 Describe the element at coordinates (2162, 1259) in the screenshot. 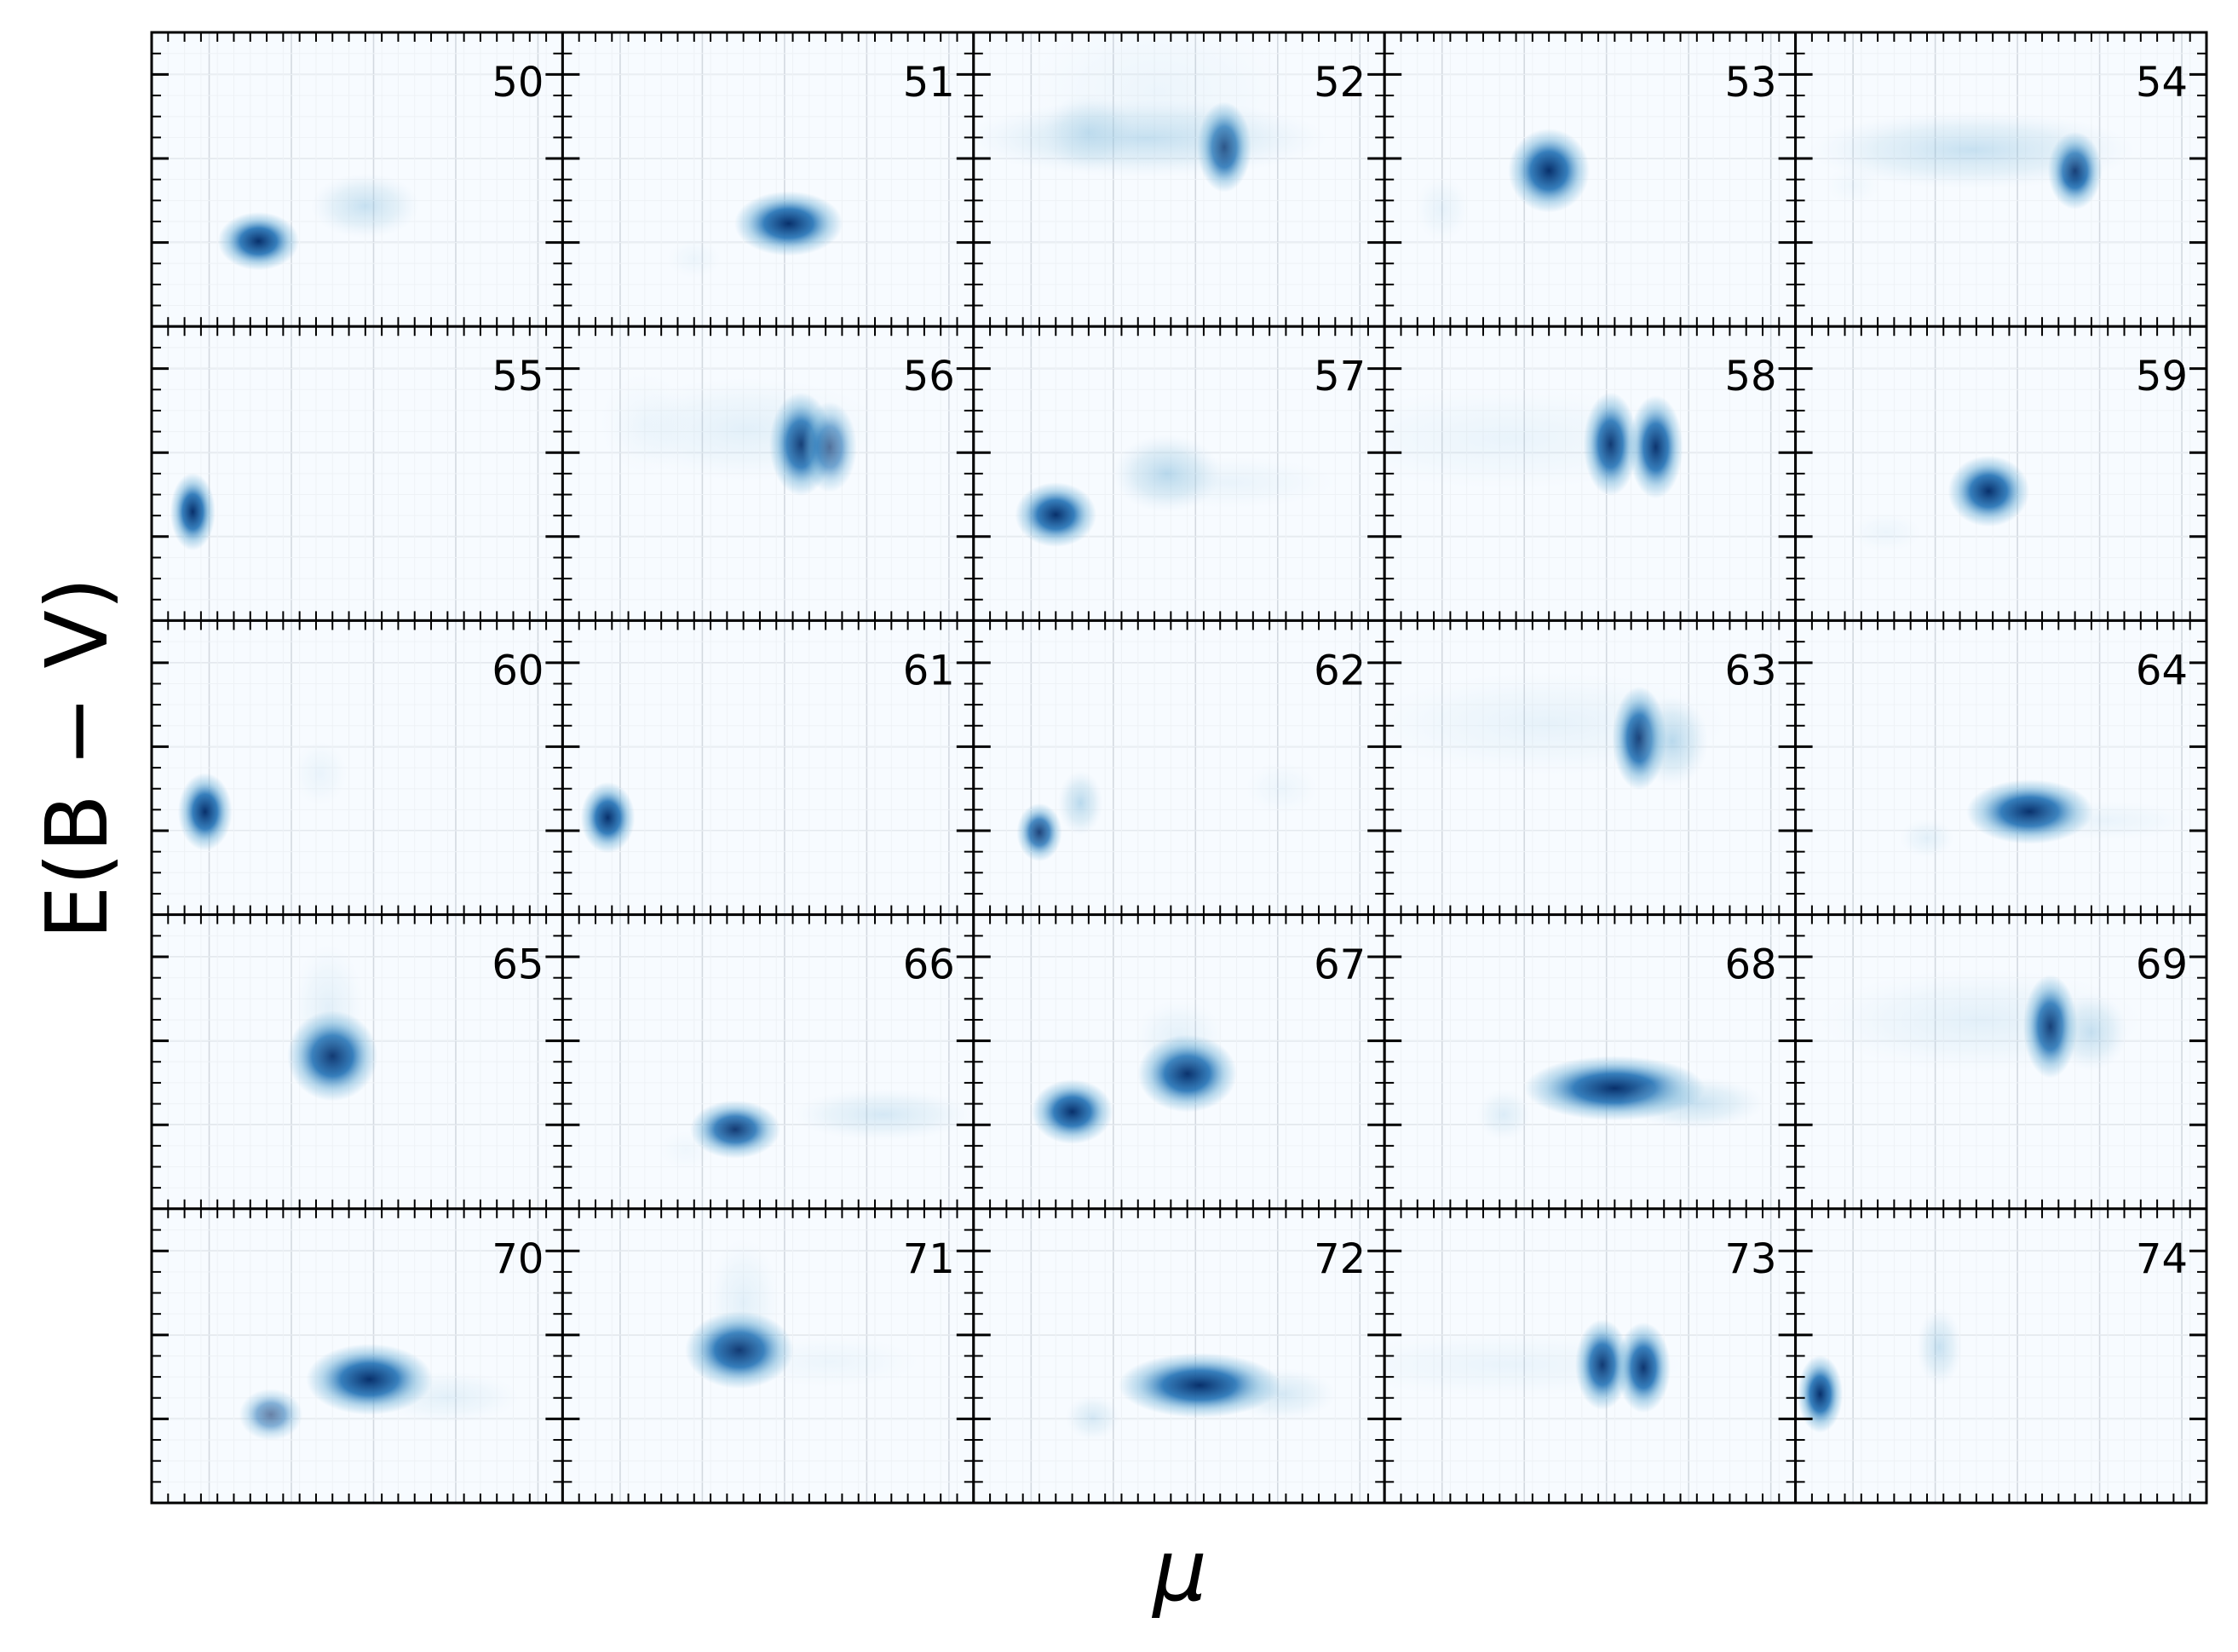

I see `panel-label: 74` at that location.